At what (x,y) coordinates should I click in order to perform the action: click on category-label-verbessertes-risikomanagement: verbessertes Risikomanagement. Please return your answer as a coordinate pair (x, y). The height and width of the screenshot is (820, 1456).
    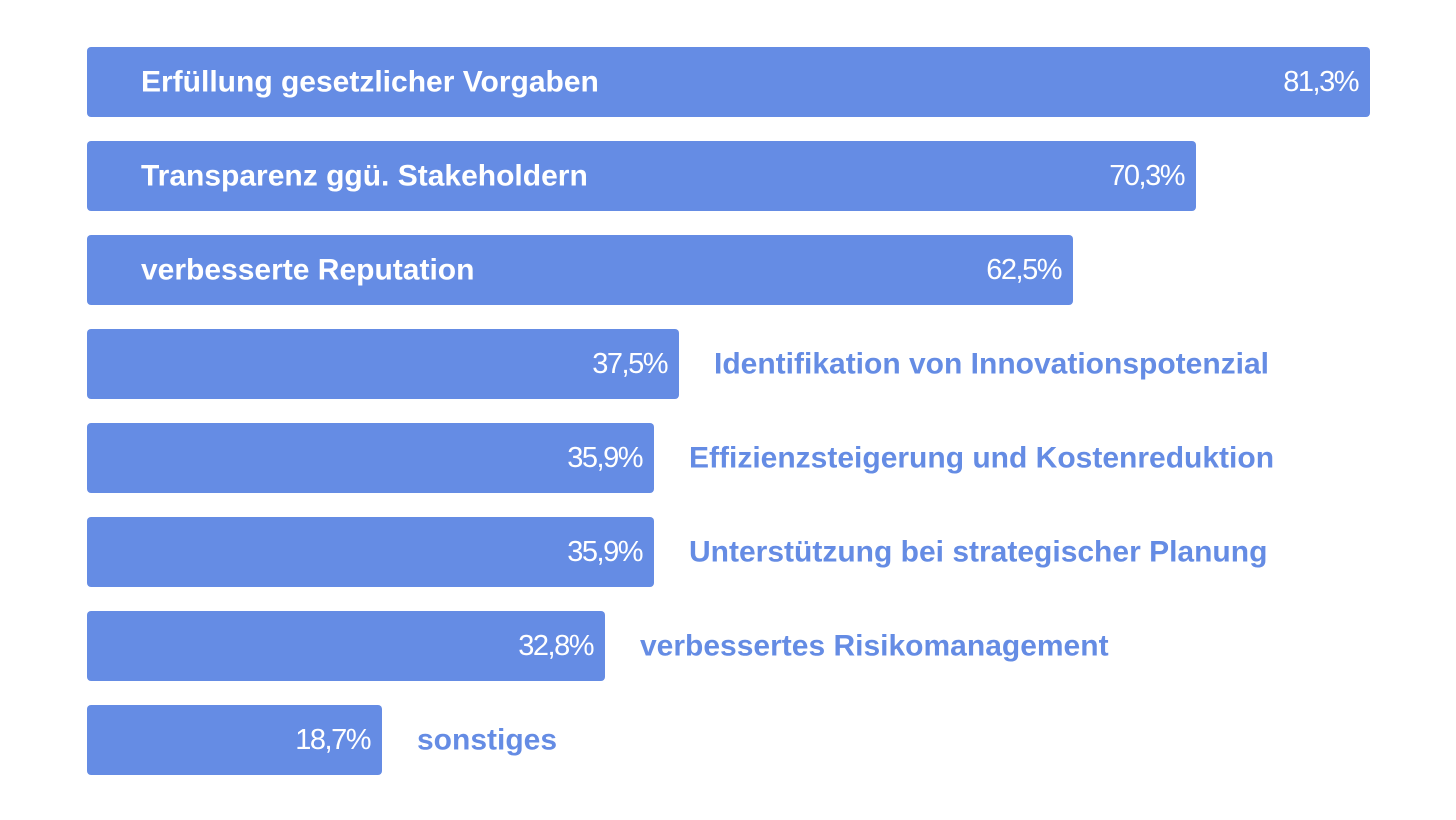
    Looking at the image, I should click on (874, 646).